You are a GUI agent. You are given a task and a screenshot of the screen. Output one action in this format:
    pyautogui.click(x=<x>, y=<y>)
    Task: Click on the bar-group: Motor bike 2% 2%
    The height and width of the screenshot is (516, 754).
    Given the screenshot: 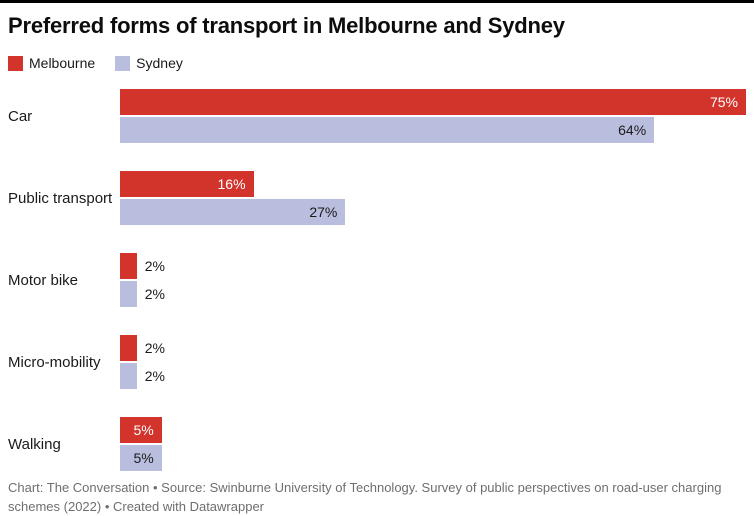 What is the action you would take?
    pyautogui.click(x=377, y=280)
    